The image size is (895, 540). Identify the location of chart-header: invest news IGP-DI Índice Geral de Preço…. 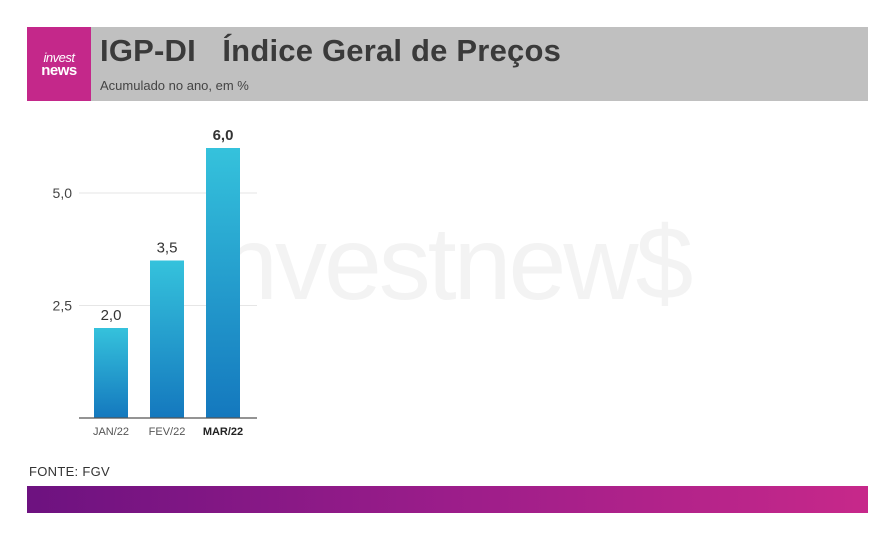
(447, 64).